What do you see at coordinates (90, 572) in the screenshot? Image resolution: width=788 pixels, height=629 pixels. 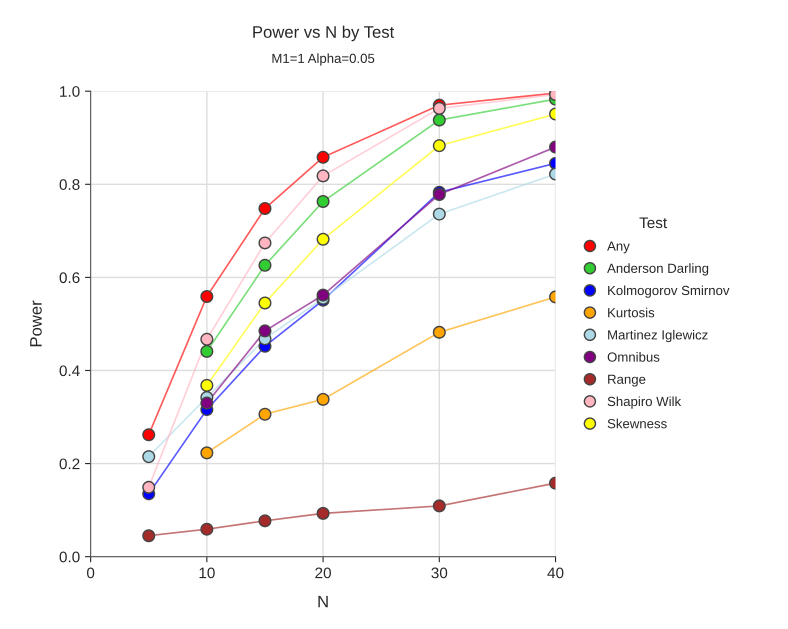 I see `x-tick-label: 0` at bounding box center [90, 572].